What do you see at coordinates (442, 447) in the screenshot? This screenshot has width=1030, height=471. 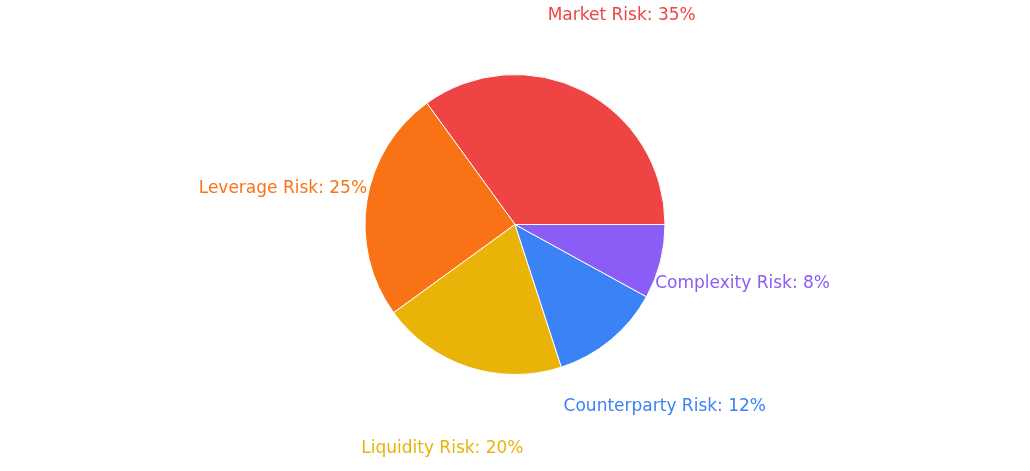 I see `slice-label: Liquidity Risk: 20%` at bounding box center [442, 447].